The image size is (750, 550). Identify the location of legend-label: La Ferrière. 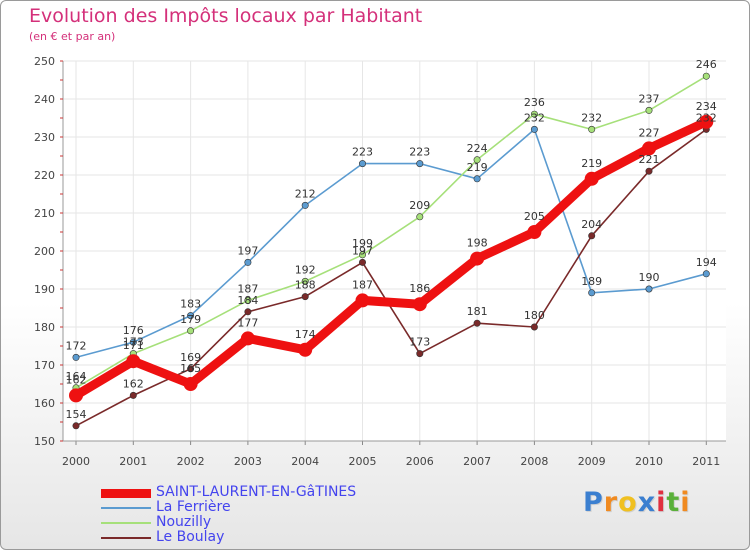
(193, 507).